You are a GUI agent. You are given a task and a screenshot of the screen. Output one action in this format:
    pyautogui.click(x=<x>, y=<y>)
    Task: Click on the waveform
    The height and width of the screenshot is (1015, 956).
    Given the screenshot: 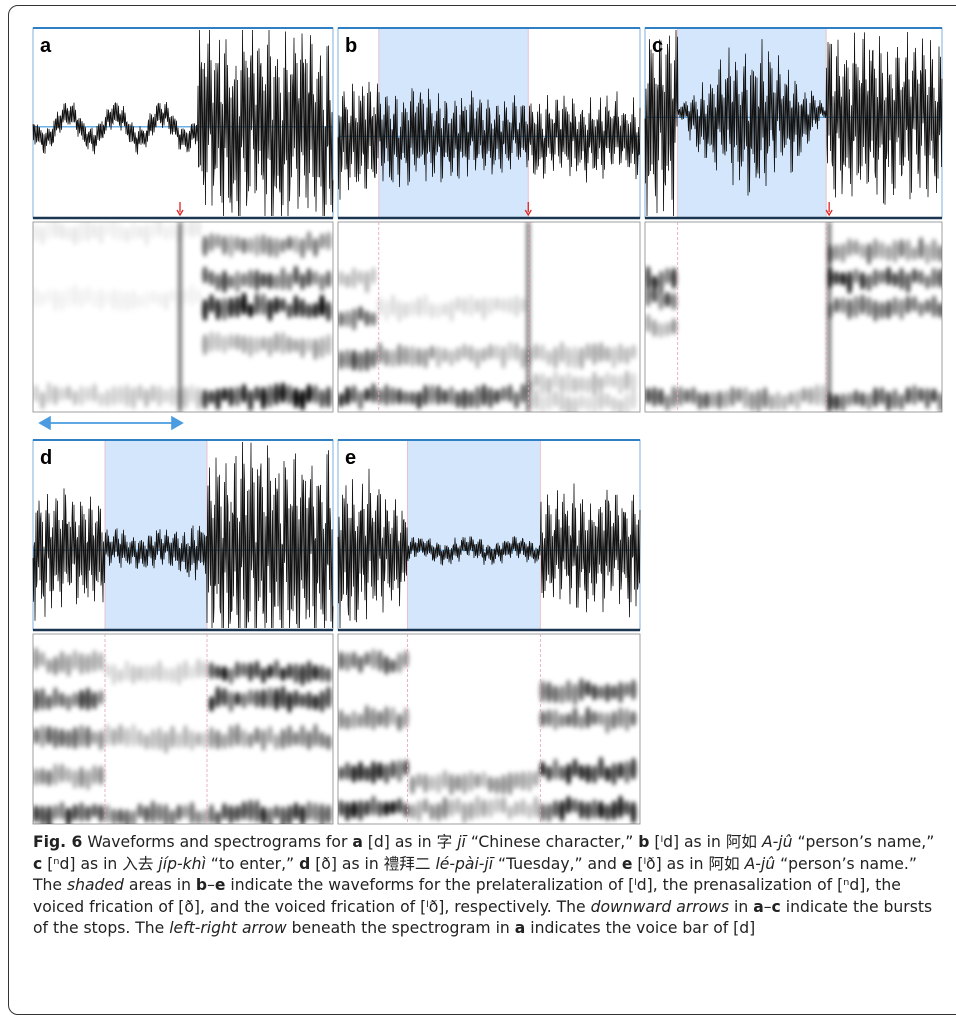 What is the action you would take?
    pyautogui.click(x=183, y=123)
    